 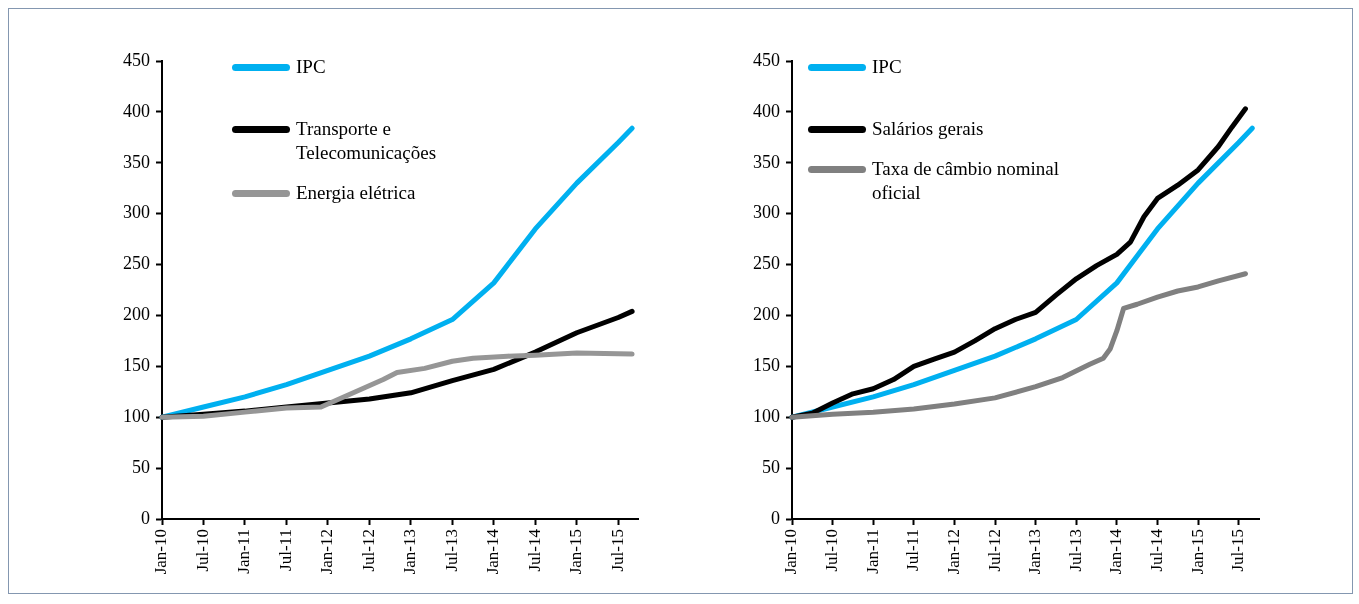 What do you see at coordinates (367, 141) in the screenshot?
I see `legend-label: Transporte e Telecomunicações` at bounding box center [367, 141].